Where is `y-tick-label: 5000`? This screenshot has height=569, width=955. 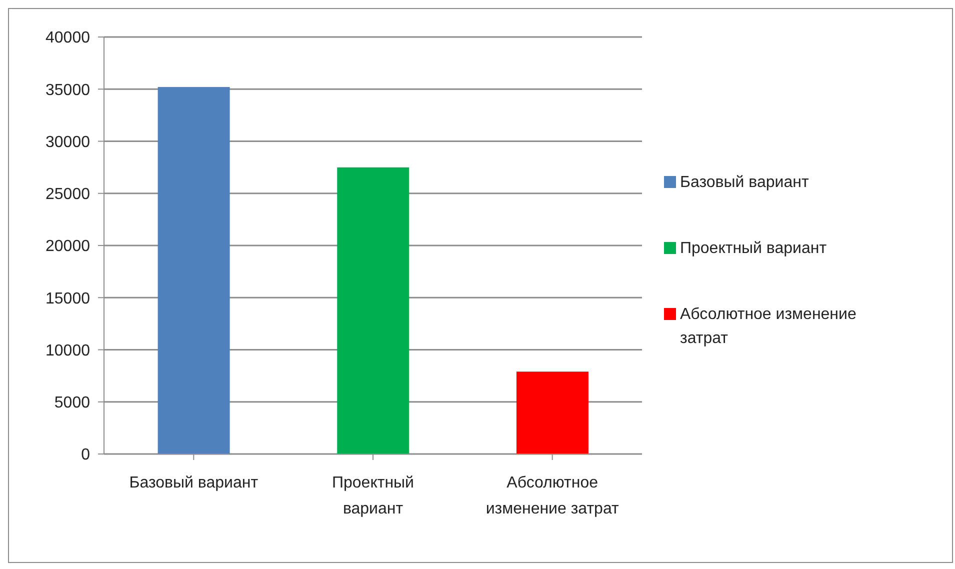
y-tick-label: 5000 is located at coordinates (72, 403).